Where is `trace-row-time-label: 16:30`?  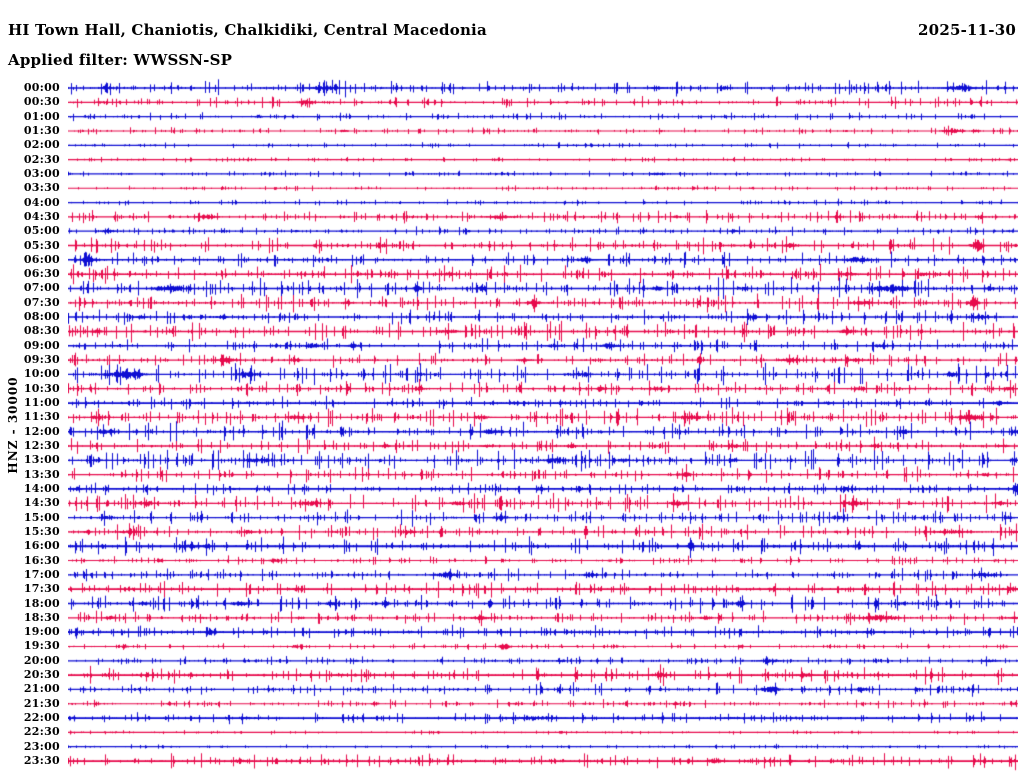 trace-row-time-label: 16:30 is located at coordinates (41, 560).